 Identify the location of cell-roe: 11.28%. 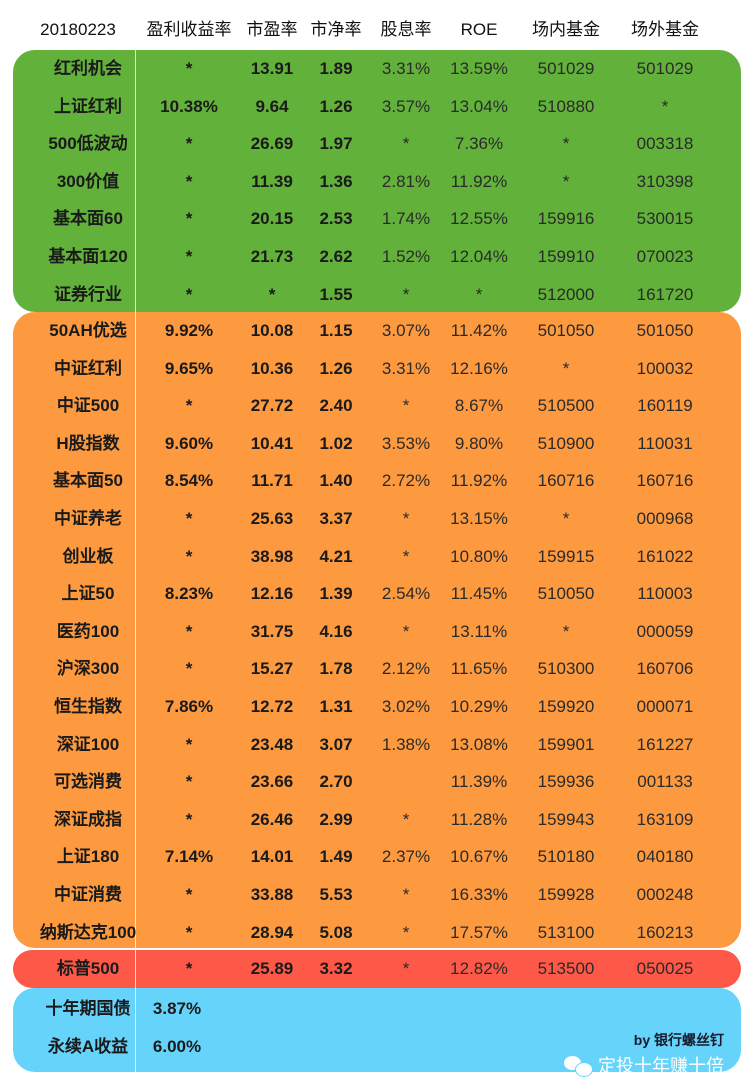
(479, 819).